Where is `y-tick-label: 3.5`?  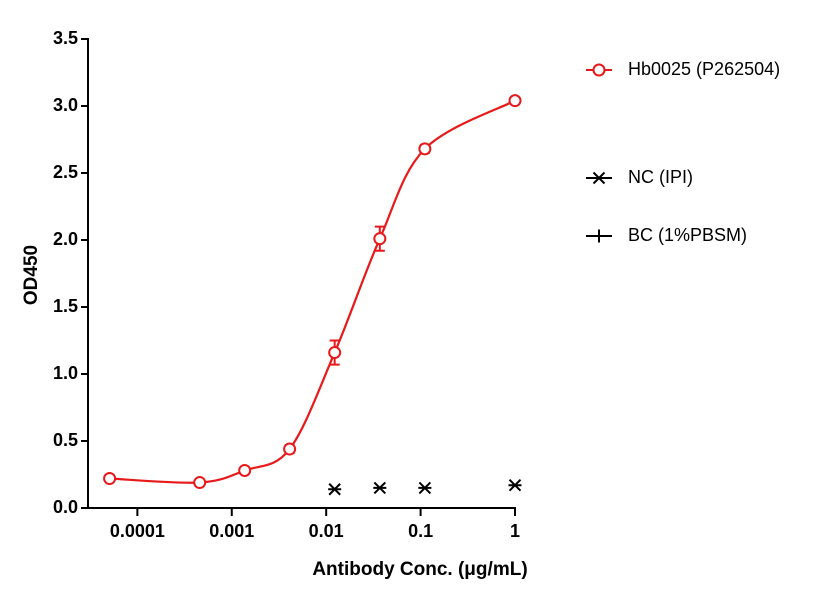 y-tick-label: 3.5 is located at coordinates (65, 38).